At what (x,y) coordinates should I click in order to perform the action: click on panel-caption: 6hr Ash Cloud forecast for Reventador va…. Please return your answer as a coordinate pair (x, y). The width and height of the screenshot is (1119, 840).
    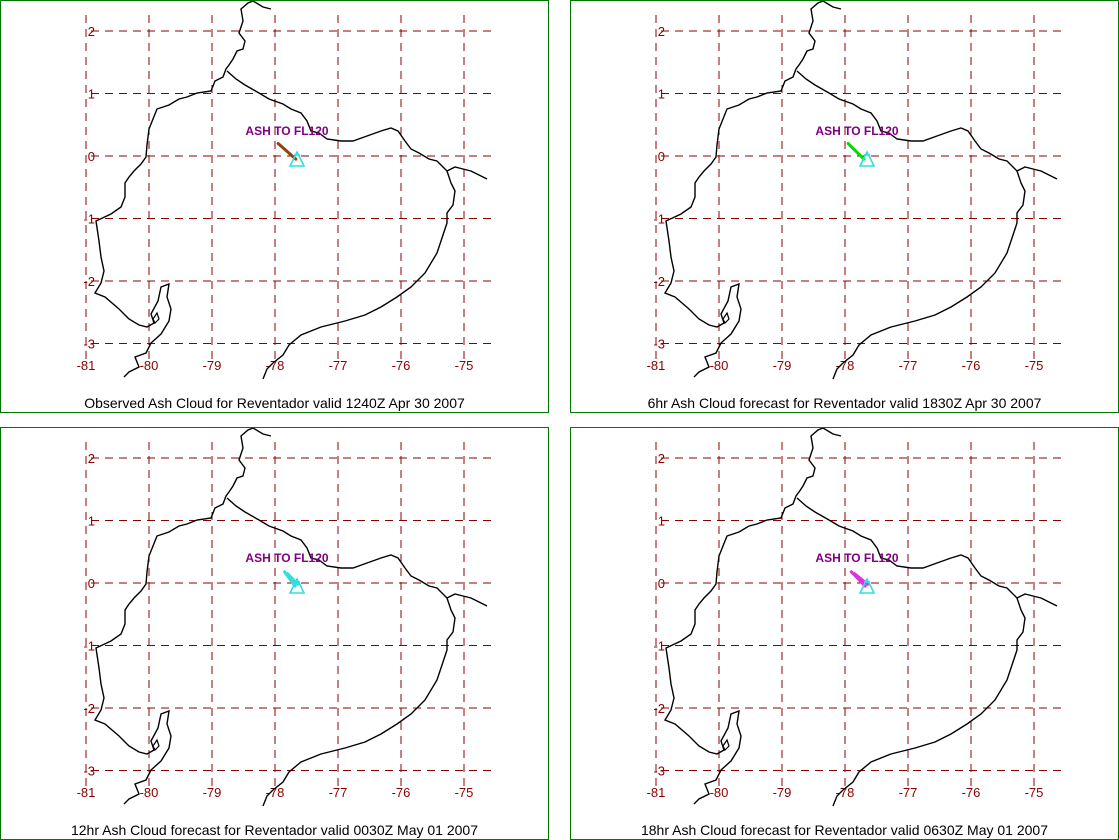
    Looking at the image, I should click on (844, 403).